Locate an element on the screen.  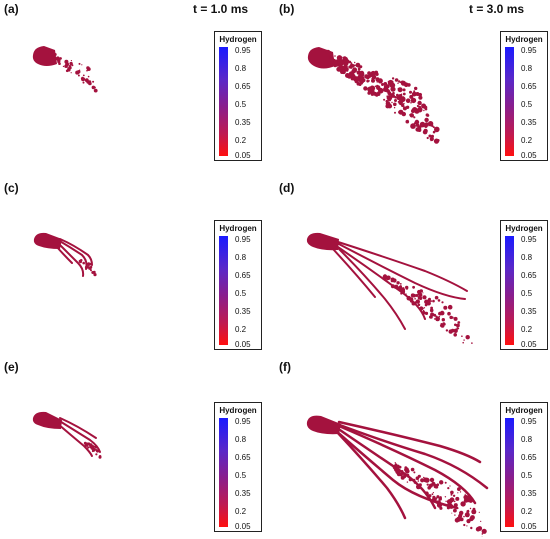
legend-colorbar-e is located at coordinates (223, 472).